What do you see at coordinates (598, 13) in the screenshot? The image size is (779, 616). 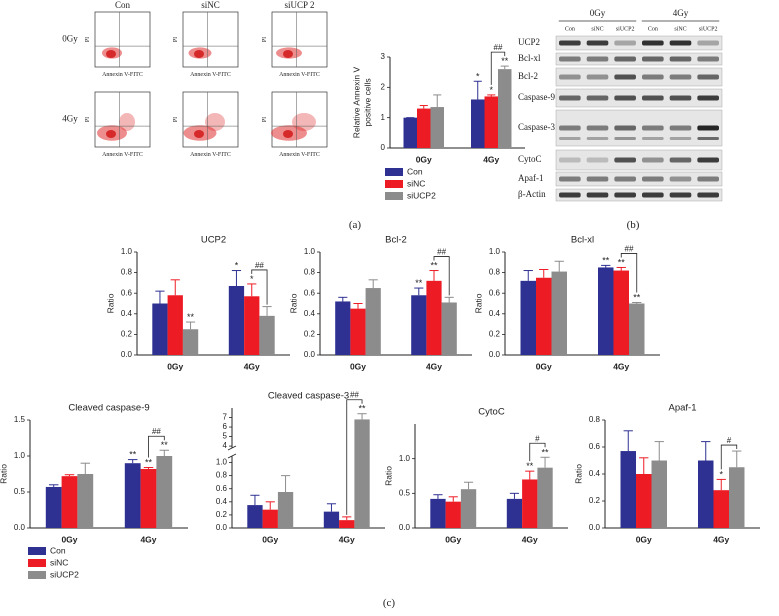 I see `blot-group: 0Gy` at bounding box center [598, 13].